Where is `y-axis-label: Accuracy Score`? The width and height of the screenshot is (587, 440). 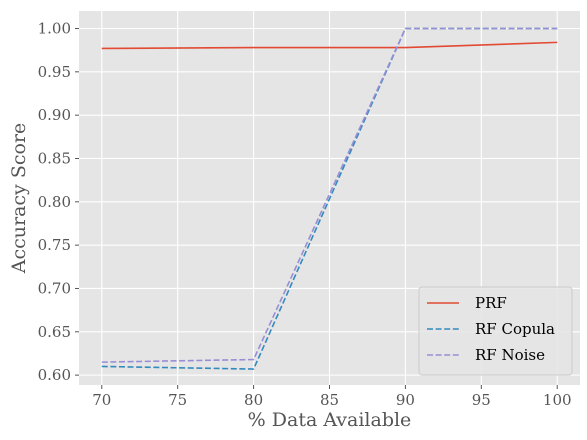
y-axis-label: Accuracy Score is located at coordinates (19, 199).